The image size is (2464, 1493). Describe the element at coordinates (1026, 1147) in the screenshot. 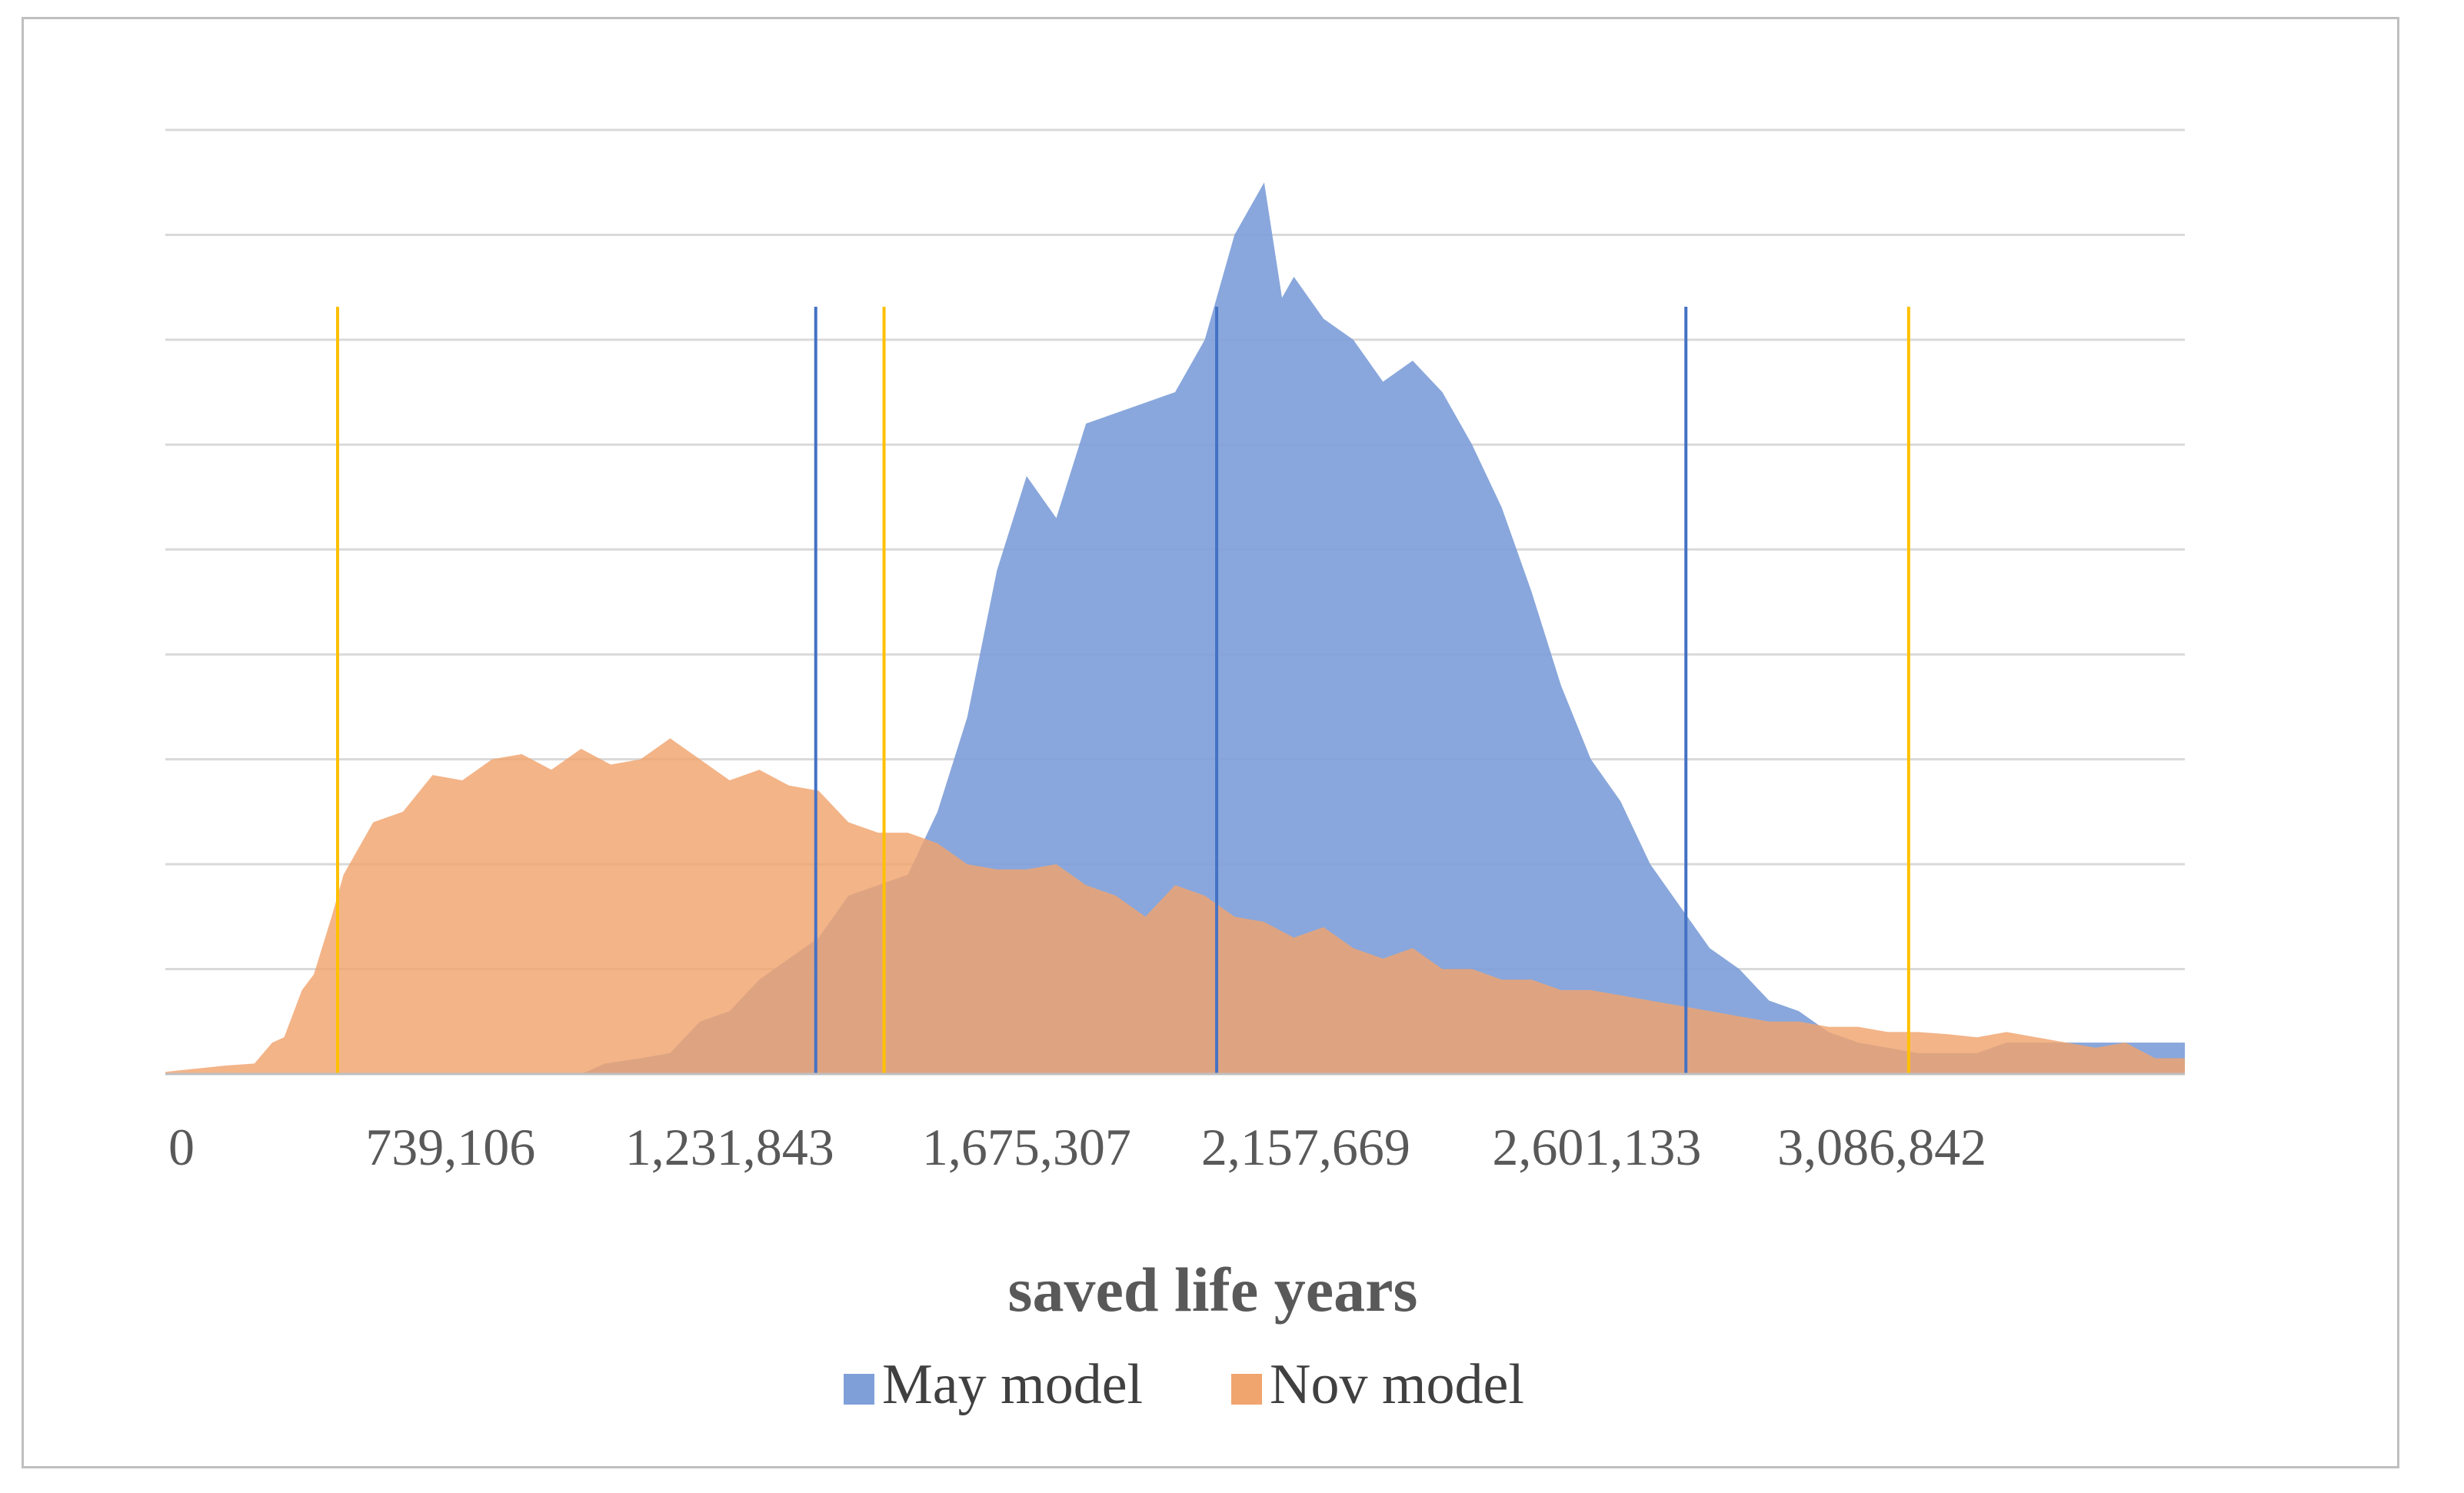

I see `x-tick-label: 1,675,307` at that location.